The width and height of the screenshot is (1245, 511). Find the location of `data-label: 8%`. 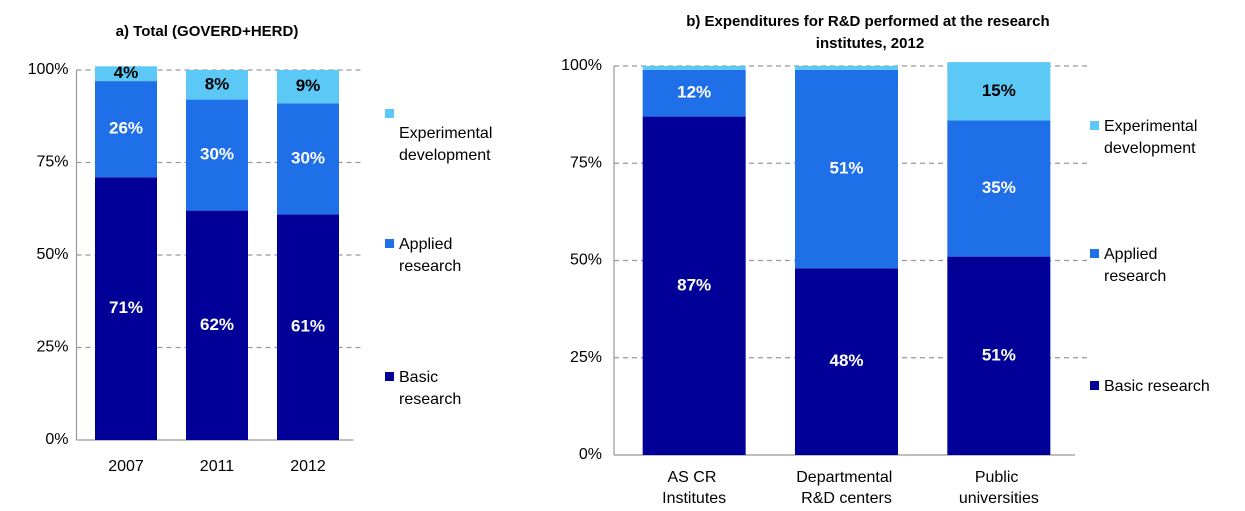

data-label: 8% is located at coordinates (217, 83).